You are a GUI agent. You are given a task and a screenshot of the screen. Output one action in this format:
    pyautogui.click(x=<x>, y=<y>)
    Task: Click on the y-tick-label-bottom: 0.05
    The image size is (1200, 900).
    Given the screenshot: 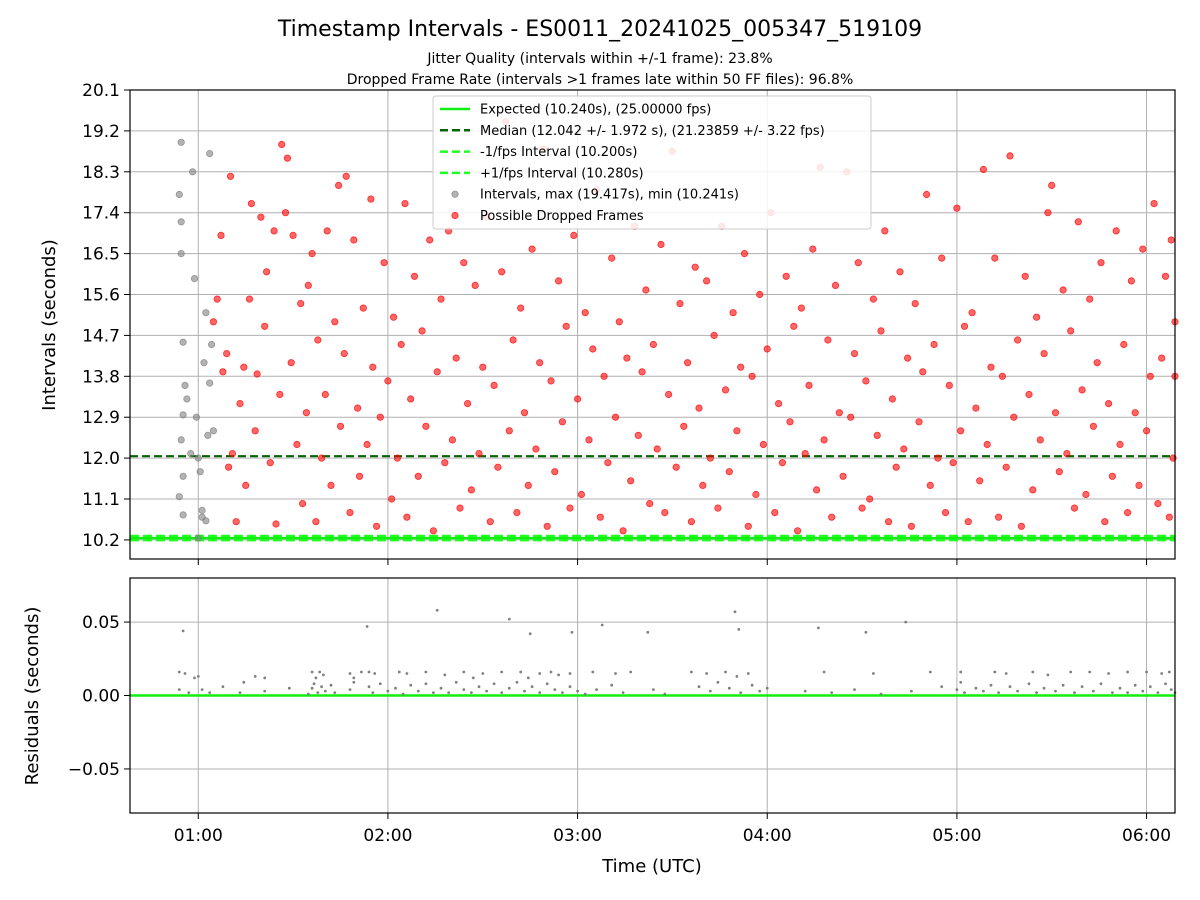 What is the action you would take?
    pyautogui.click(x=101, y=623)
    